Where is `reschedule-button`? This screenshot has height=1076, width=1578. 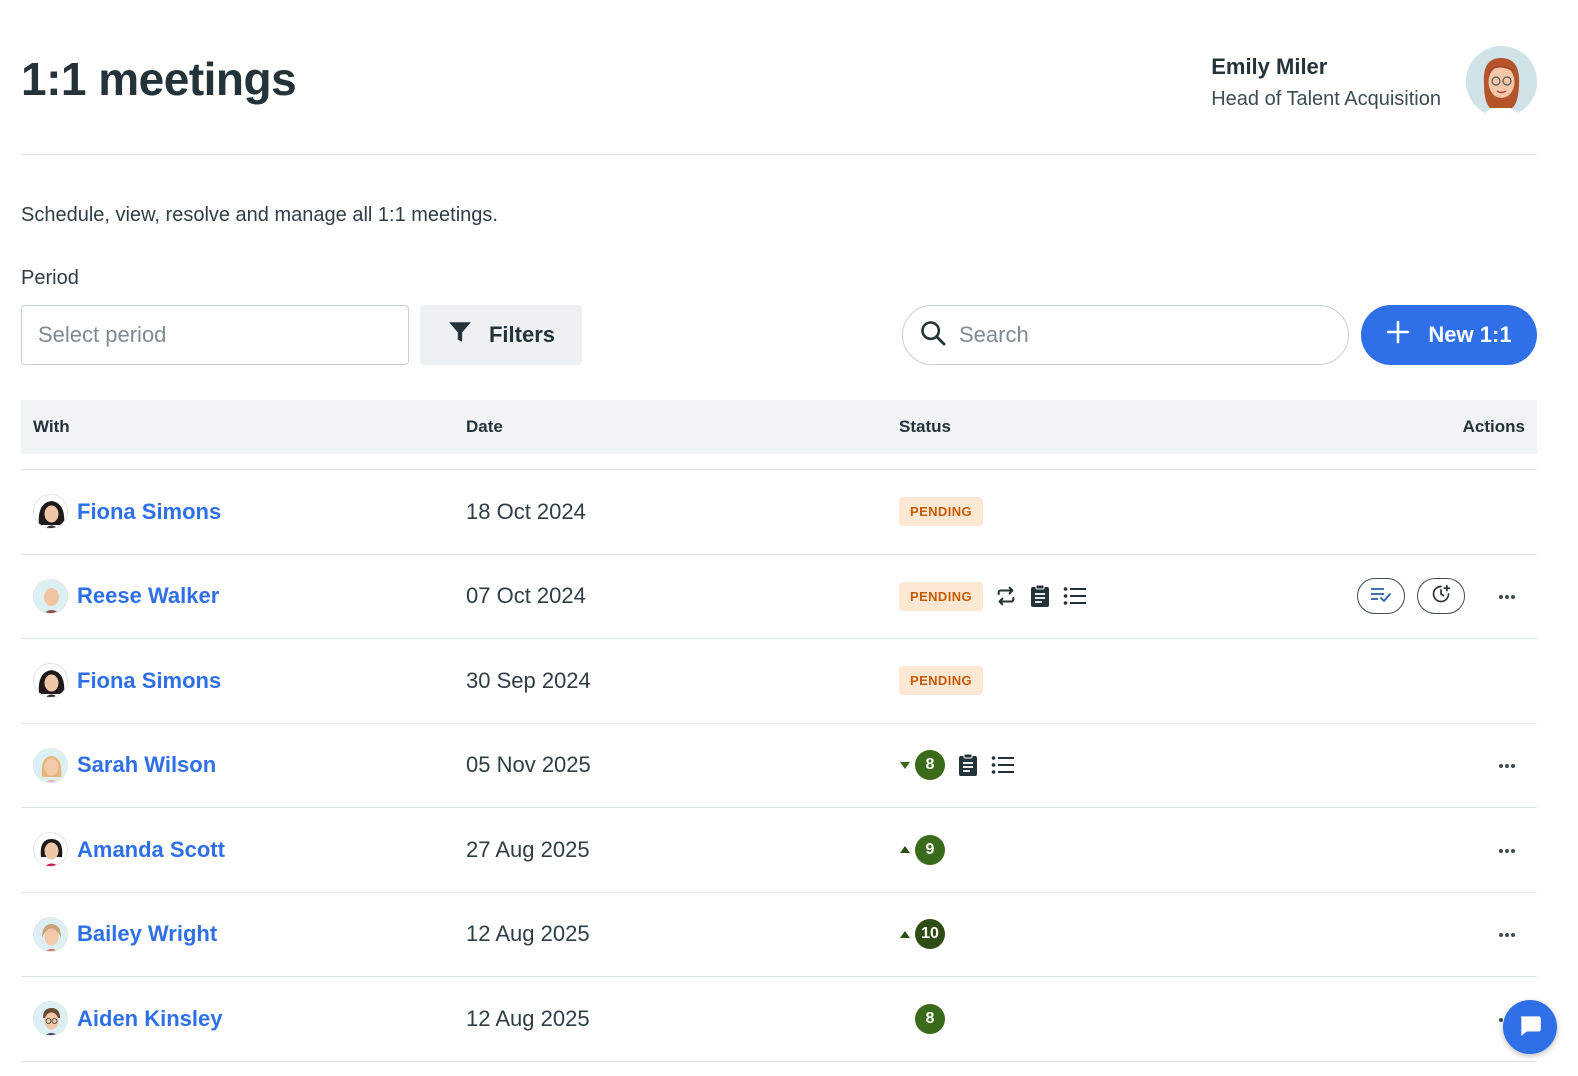
reschedule-button is located at coordinates (1441, 596).